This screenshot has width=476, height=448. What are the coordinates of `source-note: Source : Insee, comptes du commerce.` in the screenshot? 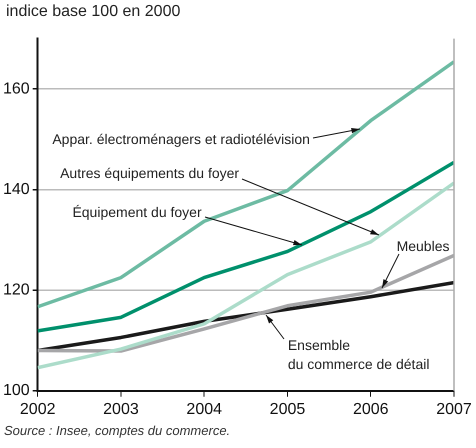 It's located at (117, 431).